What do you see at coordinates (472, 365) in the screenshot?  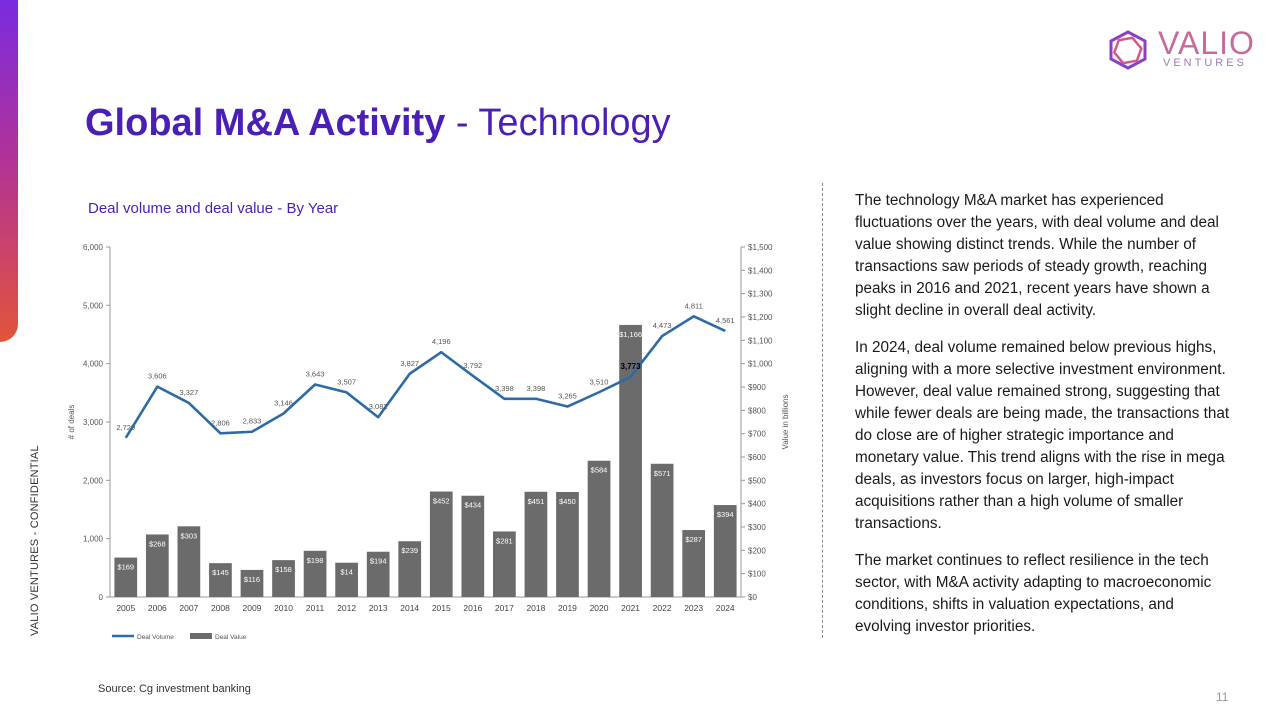 I see `line-value-label: 3,792` at bounding box center [472, 365].